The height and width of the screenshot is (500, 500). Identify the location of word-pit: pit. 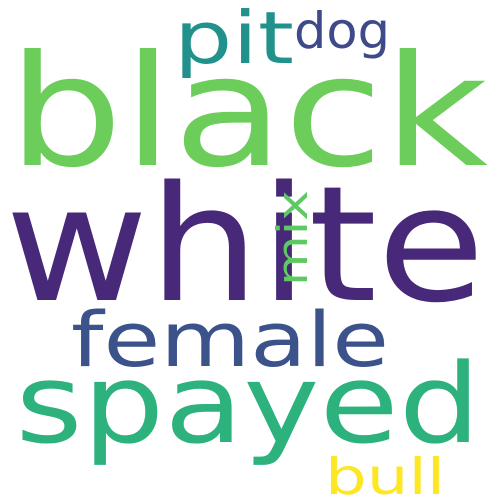
(234, 40).